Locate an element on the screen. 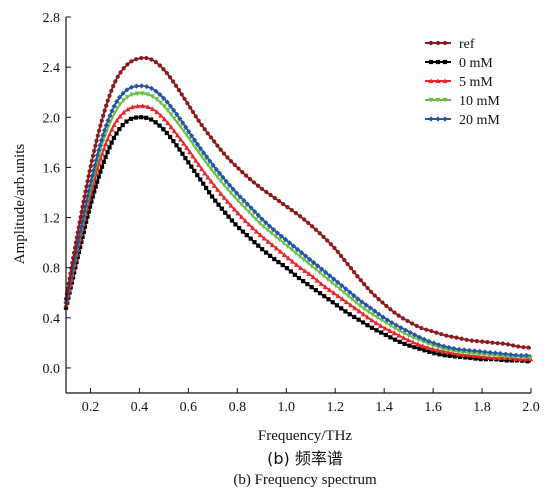  caption-english: (b) Frequency spectrum is located at coordinates (305, 480).